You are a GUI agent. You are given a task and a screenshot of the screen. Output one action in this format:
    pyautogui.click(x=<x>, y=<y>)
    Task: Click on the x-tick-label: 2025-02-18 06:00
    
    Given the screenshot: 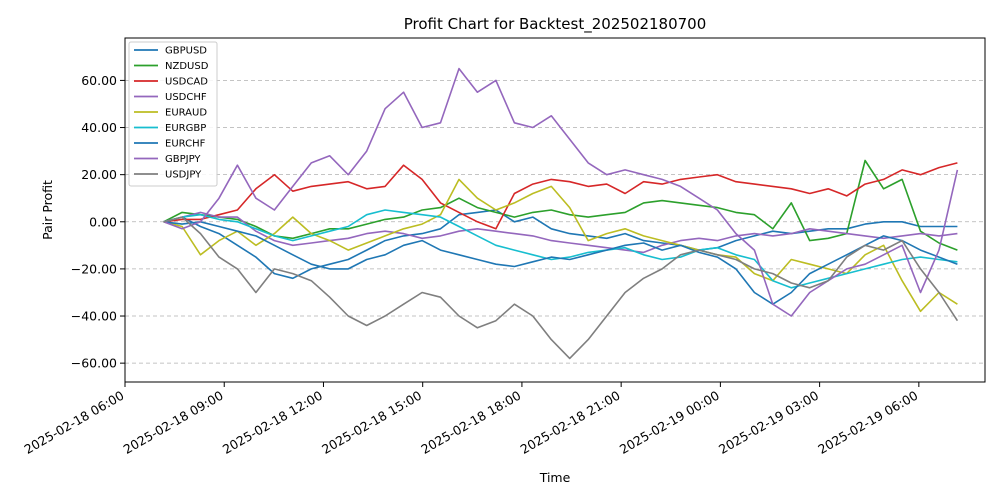 What is the action you would take?
    pyautogui.click(x=73, y=422)
    